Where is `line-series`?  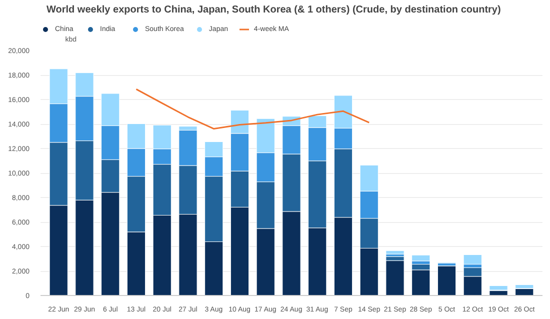
line-series is located at coordinates (252, 109).